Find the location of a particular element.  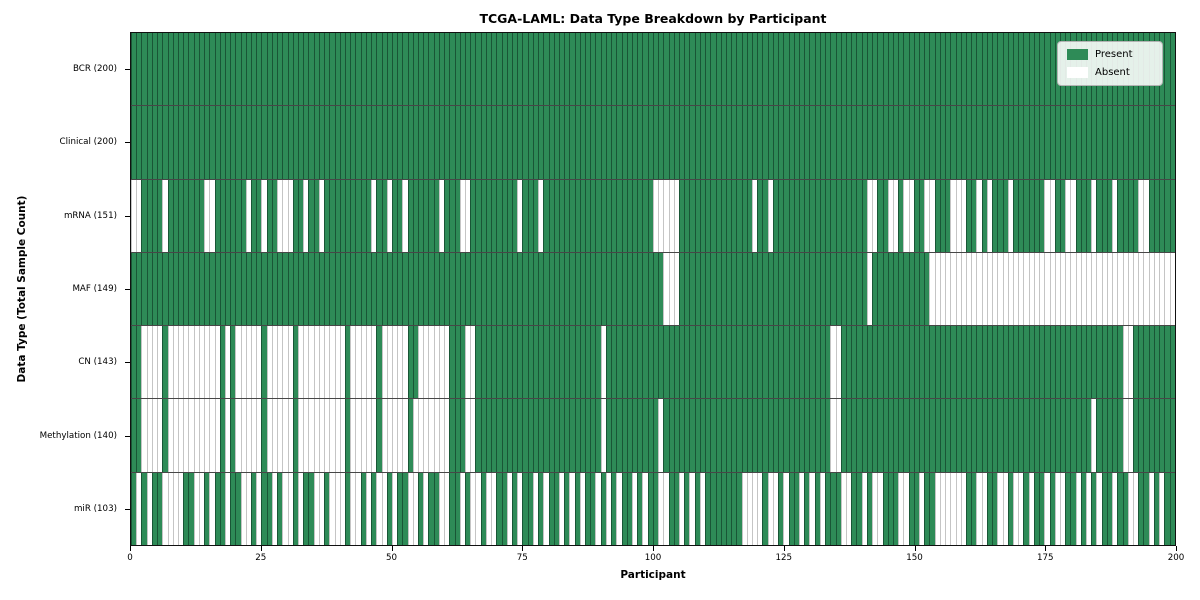

legend-entry-absent: Absent is located at coordinates (1110, 72).